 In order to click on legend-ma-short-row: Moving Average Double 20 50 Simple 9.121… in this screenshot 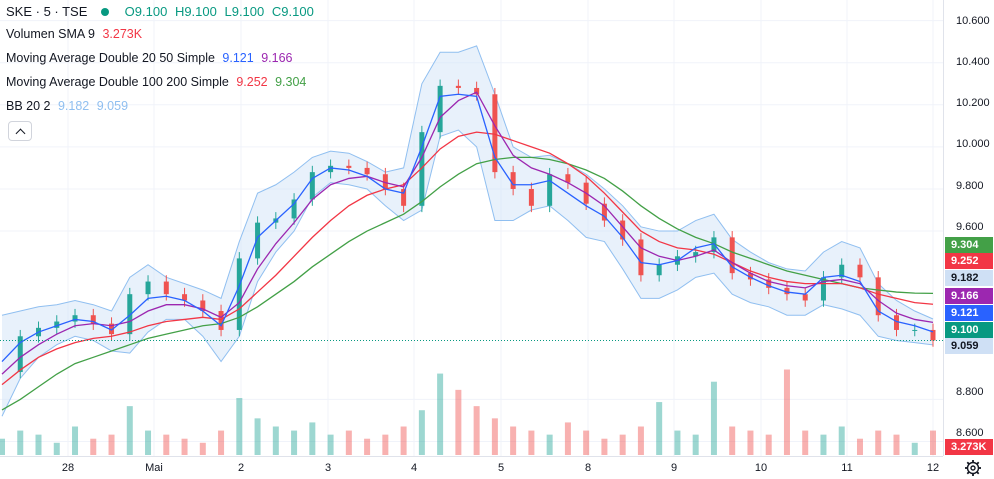, I will do `click(151, 58)`.